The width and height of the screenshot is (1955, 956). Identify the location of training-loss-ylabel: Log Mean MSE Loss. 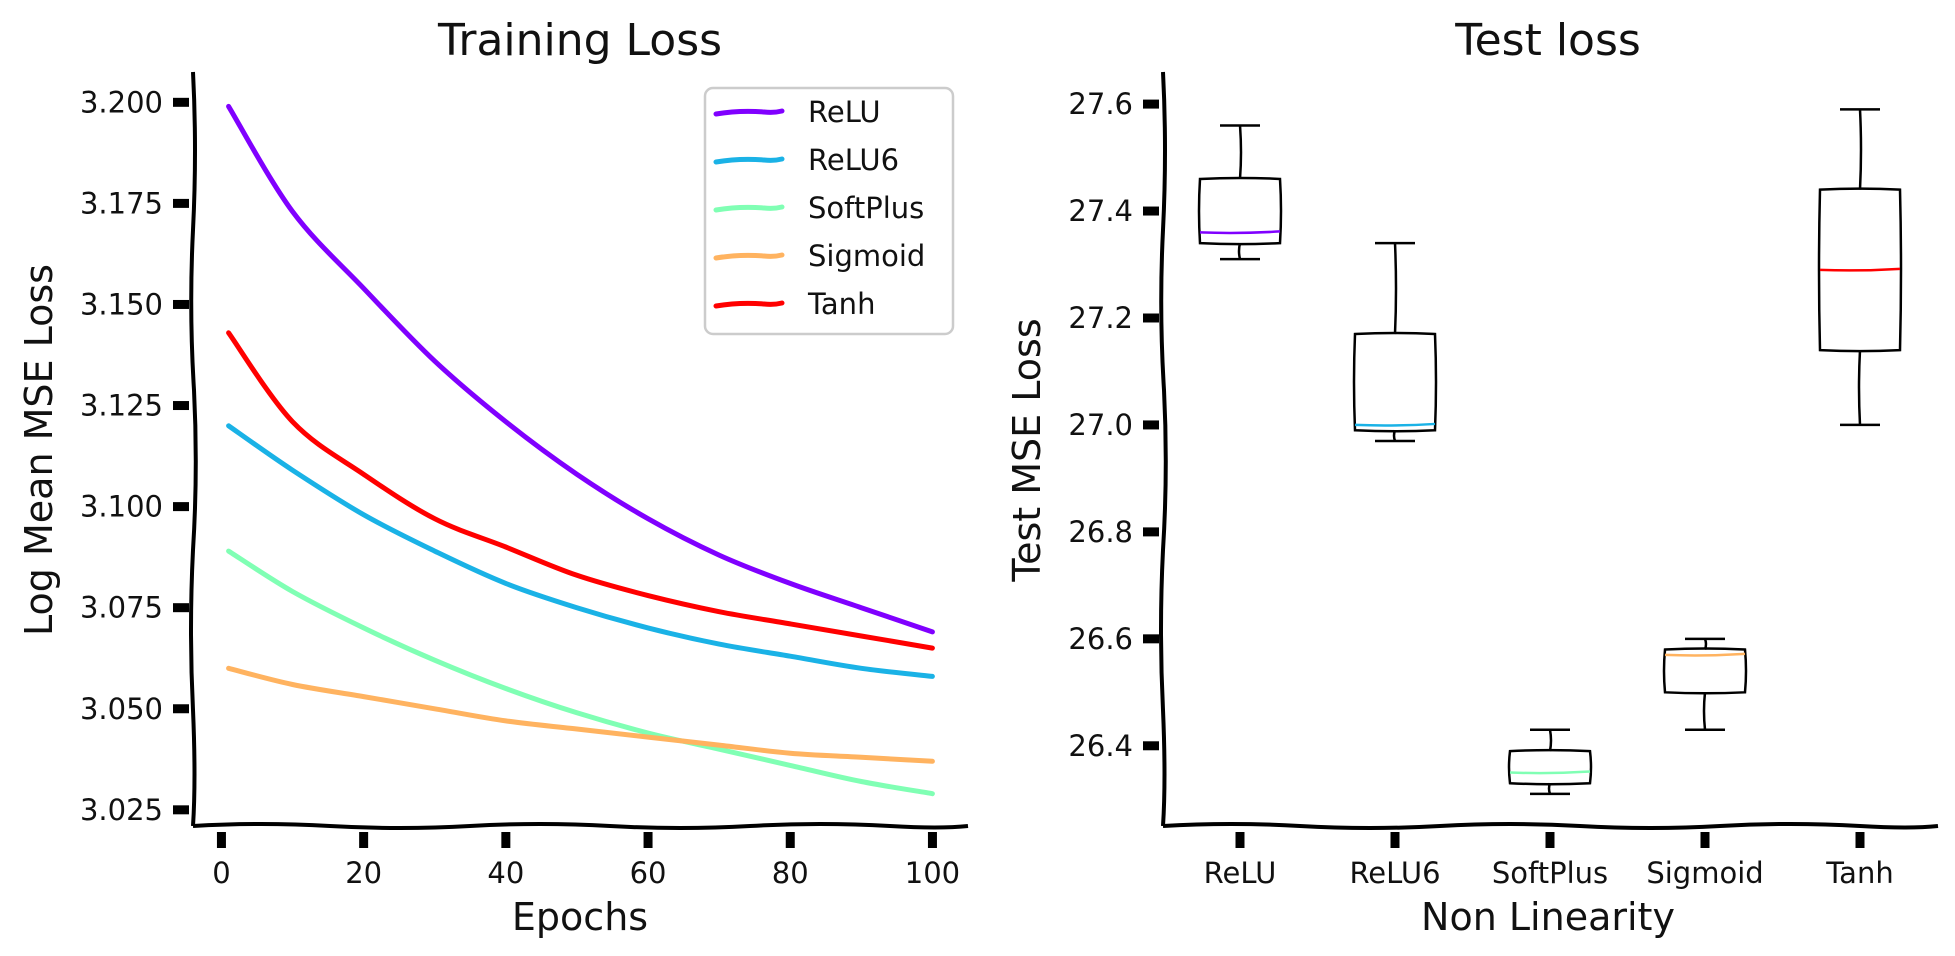
(39, 450).